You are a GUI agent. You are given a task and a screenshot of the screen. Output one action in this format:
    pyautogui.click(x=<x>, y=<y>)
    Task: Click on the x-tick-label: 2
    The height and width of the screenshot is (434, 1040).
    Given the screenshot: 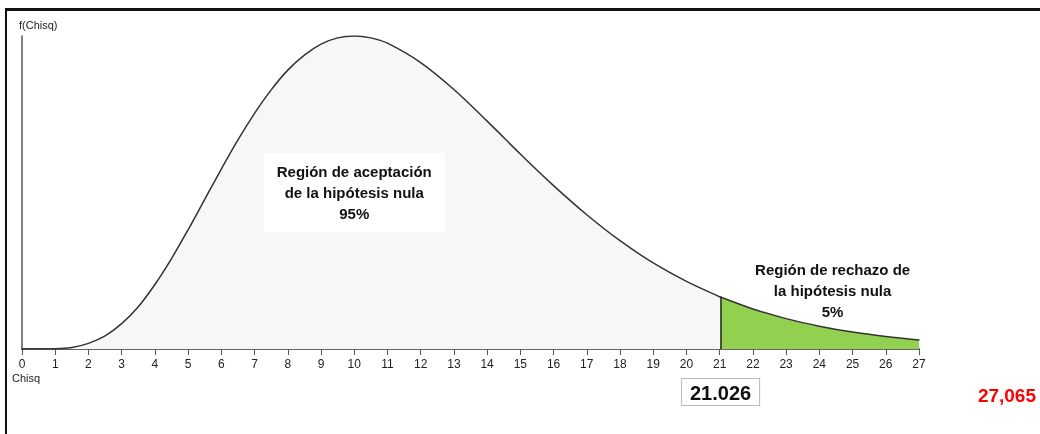 What is the action you would take?
    pyautogui.click(x=89, y=364)
    